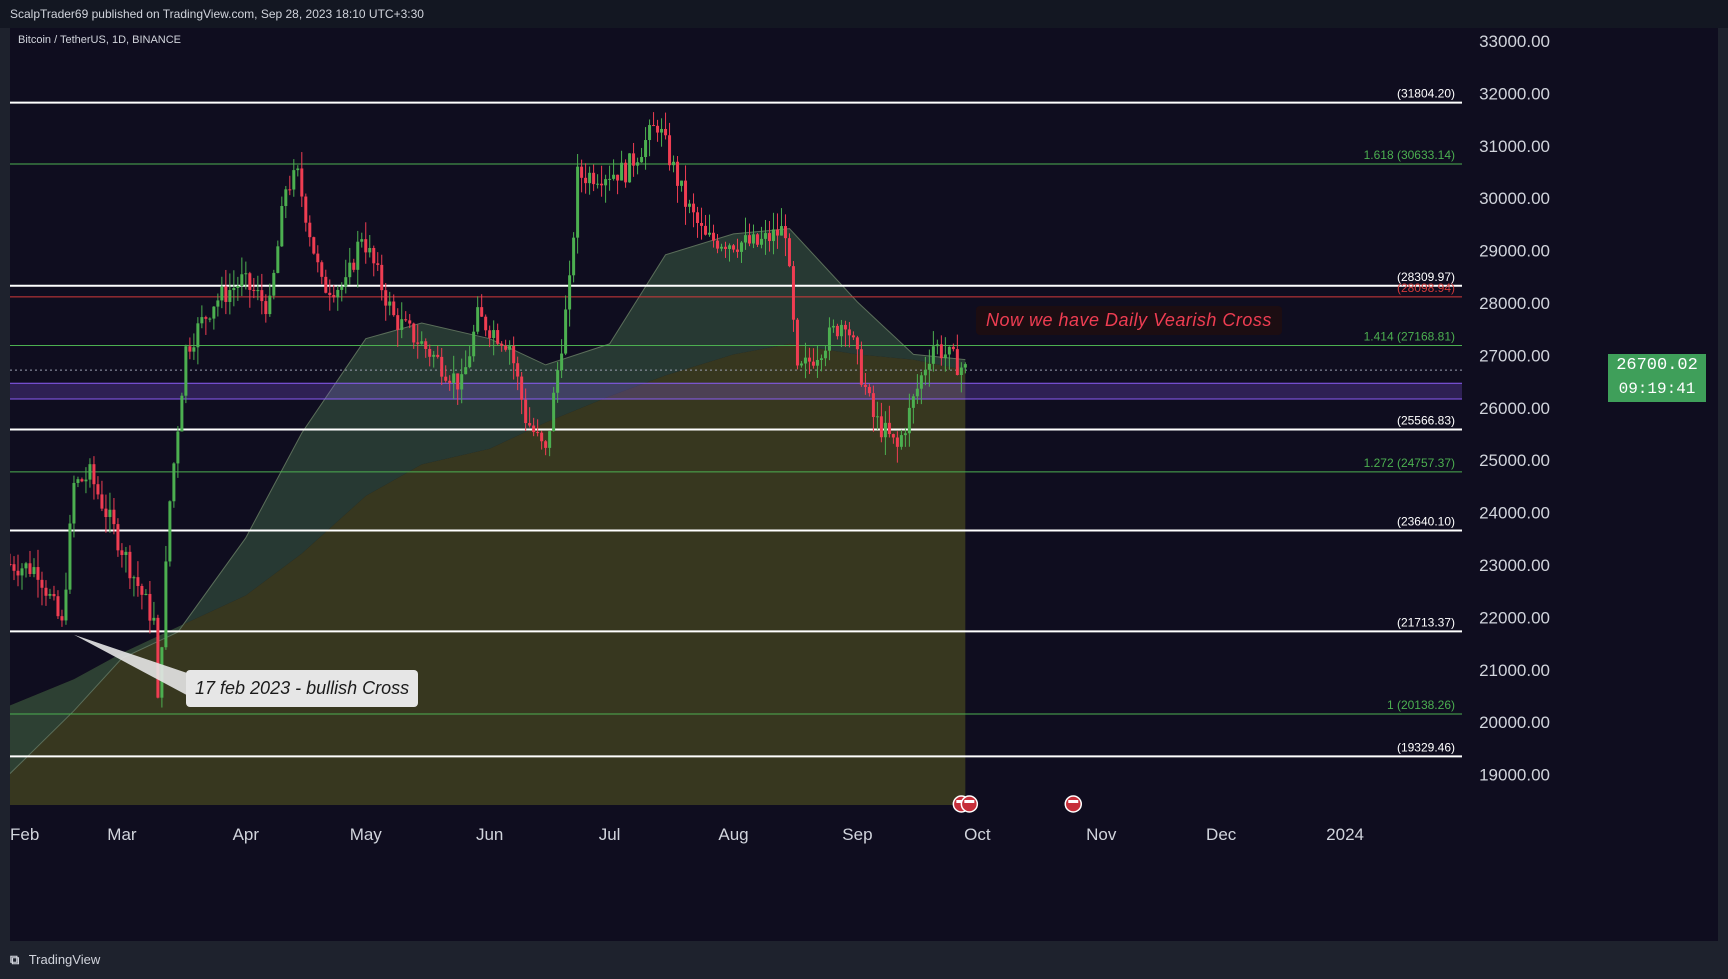 This screenshot has width=1728, height=979. Describe the element at coordinates (977, 834) in the screenshot. I see `x-tick-8: Oct` at that location.